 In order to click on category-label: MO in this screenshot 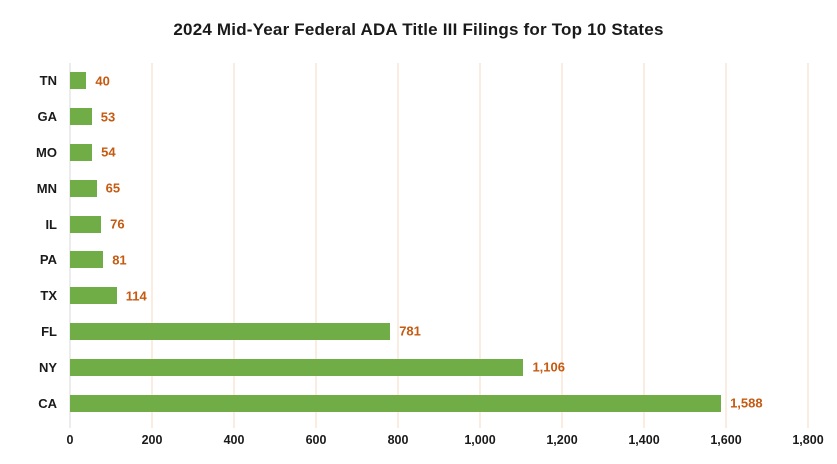, I will do `click(46, 152)`.